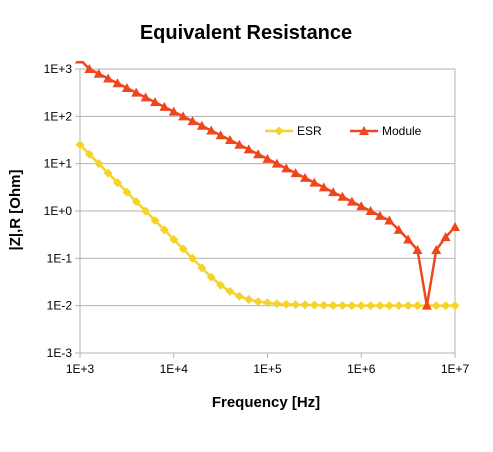 The width and height of the screenshot is (493, 452). Describe the element at coordinates (364, 130) in the screenshot. I see `legend-marker-module` at that location.